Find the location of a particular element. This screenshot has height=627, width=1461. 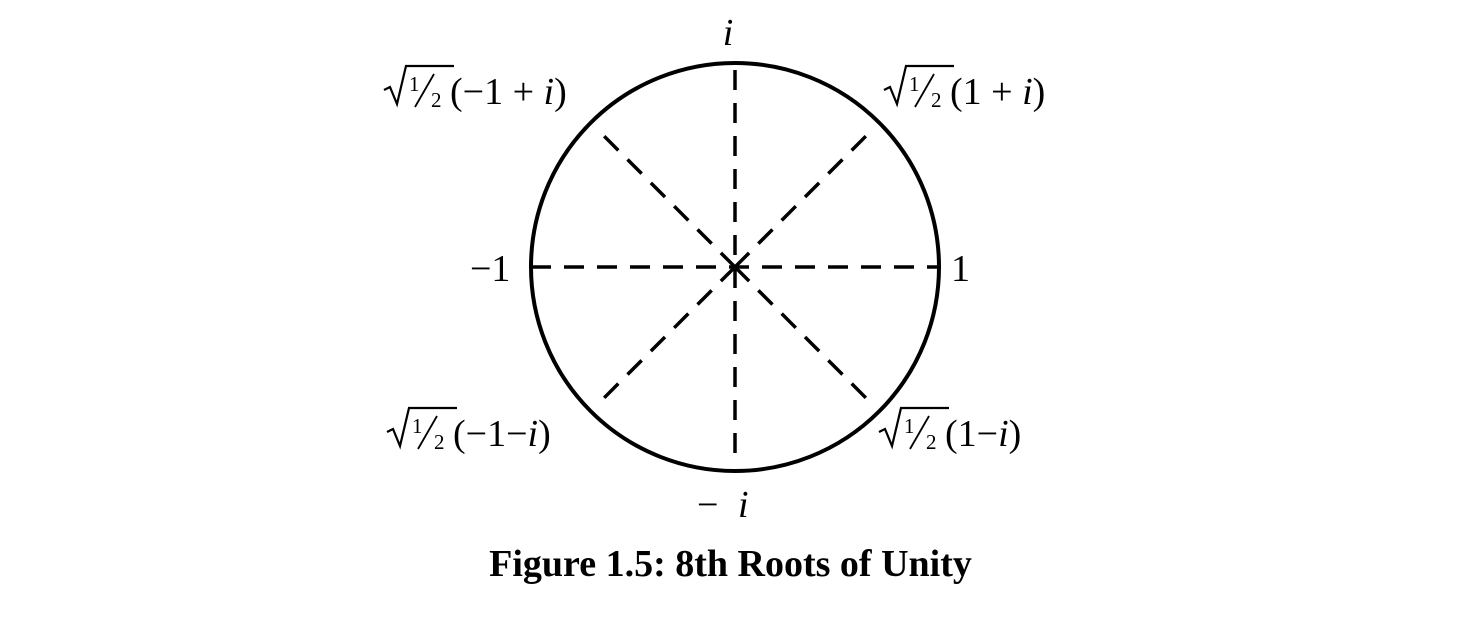

root-expression: (−1 + i) is located at coordinates (508, 92).